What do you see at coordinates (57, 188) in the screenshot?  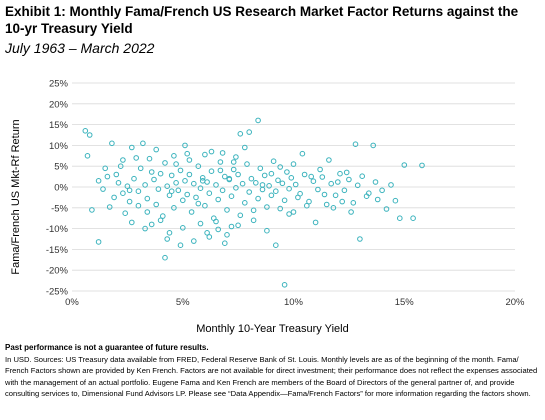 I see `y-axis-ticks: 25% 20% 15% 10% 5% 0% -5% -10% -15% -20% -25%` at bounding box center [57, 188].